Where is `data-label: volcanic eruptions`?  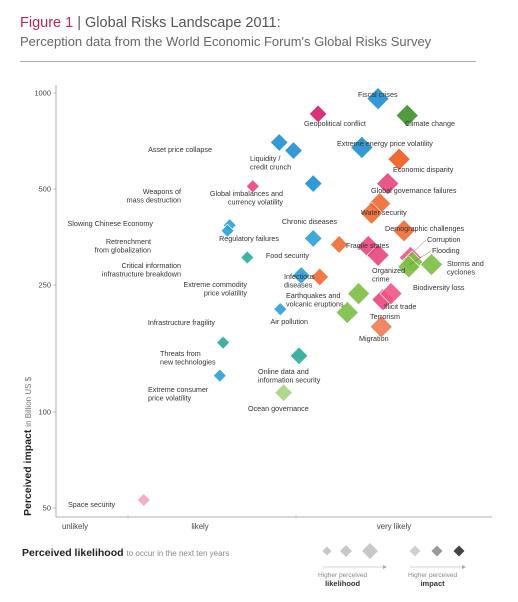 data-label: volcanic eruptions is located at coordinates (315, 304).